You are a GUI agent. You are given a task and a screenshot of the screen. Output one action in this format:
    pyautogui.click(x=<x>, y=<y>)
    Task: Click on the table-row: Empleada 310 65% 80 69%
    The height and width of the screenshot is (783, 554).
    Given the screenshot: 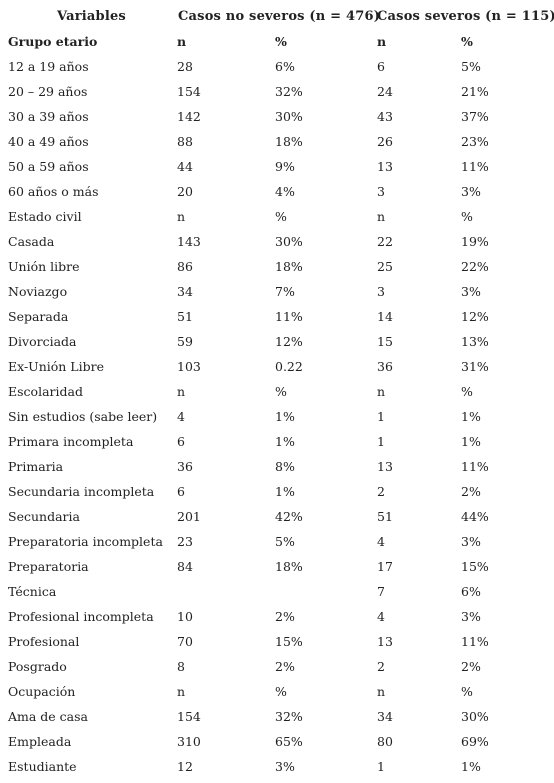 What is the action you would take?
    pyautogui.click(x=277, y=741)
    